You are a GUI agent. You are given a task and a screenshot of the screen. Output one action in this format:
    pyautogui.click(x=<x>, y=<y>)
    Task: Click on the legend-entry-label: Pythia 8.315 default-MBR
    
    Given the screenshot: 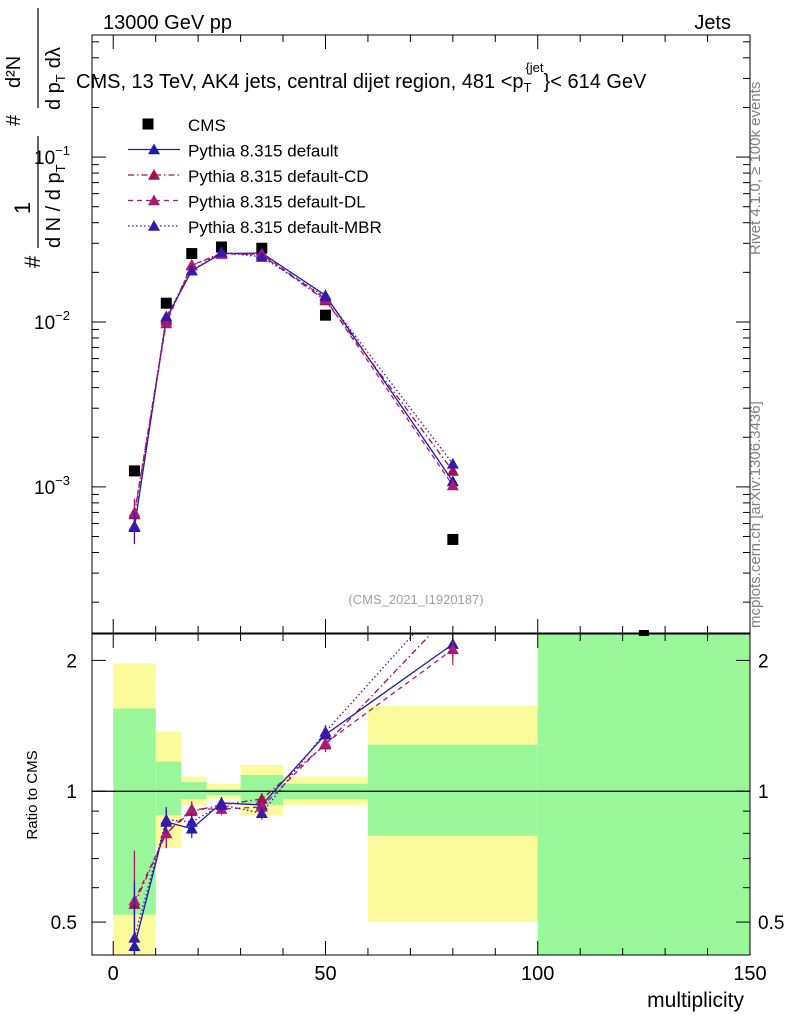 What is the action you would take?
    pyautogui.click(x=285, y=227)
    